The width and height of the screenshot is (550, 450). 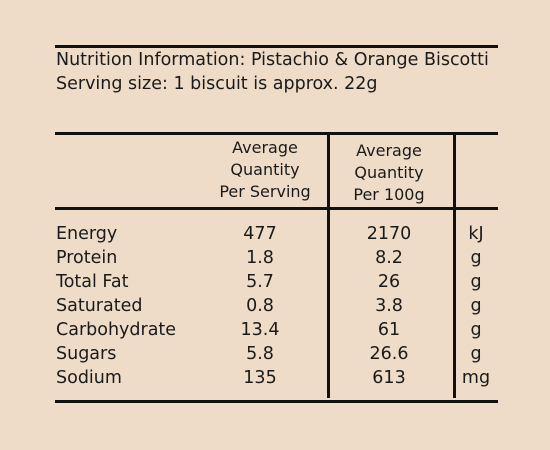 I want to click on per-serving-value: 1.8, so click(x=260, y=258).